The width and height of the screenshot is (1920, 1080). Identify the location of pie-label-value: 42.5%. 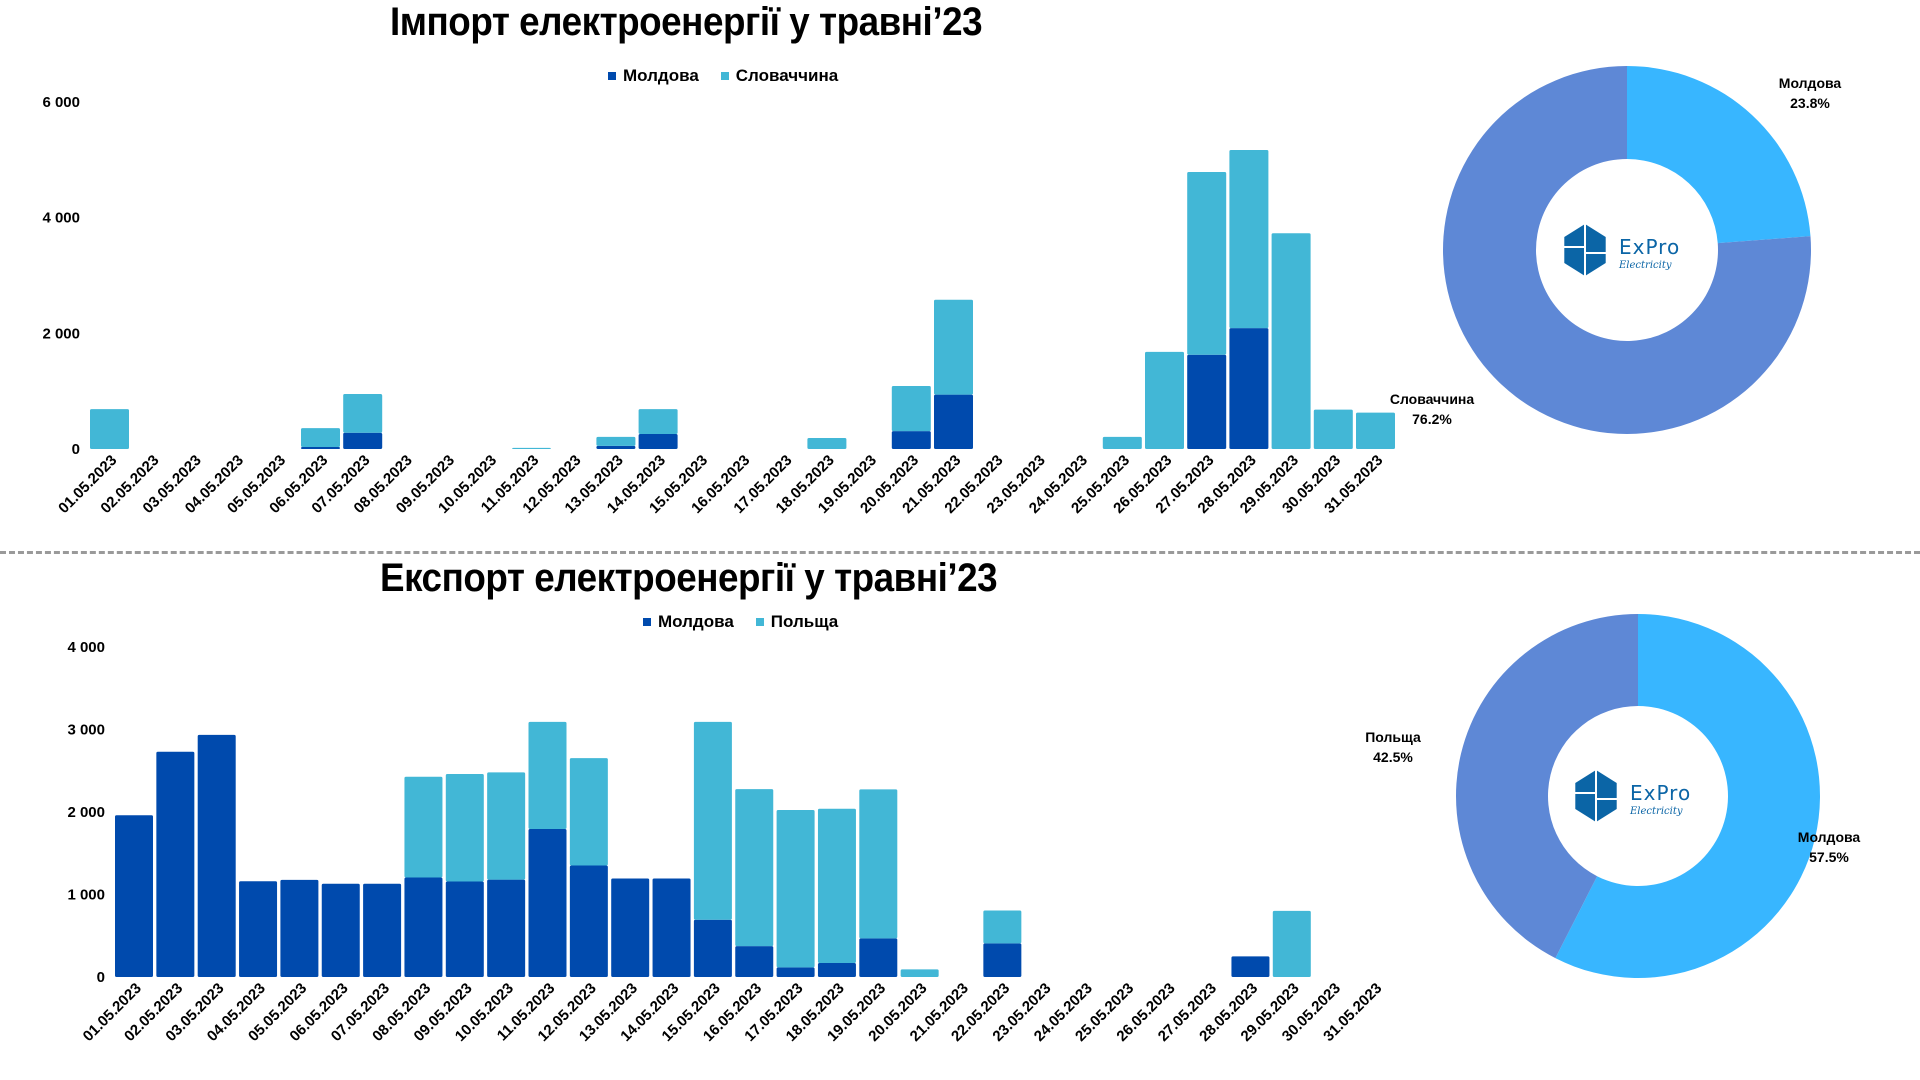
(1393, 757).